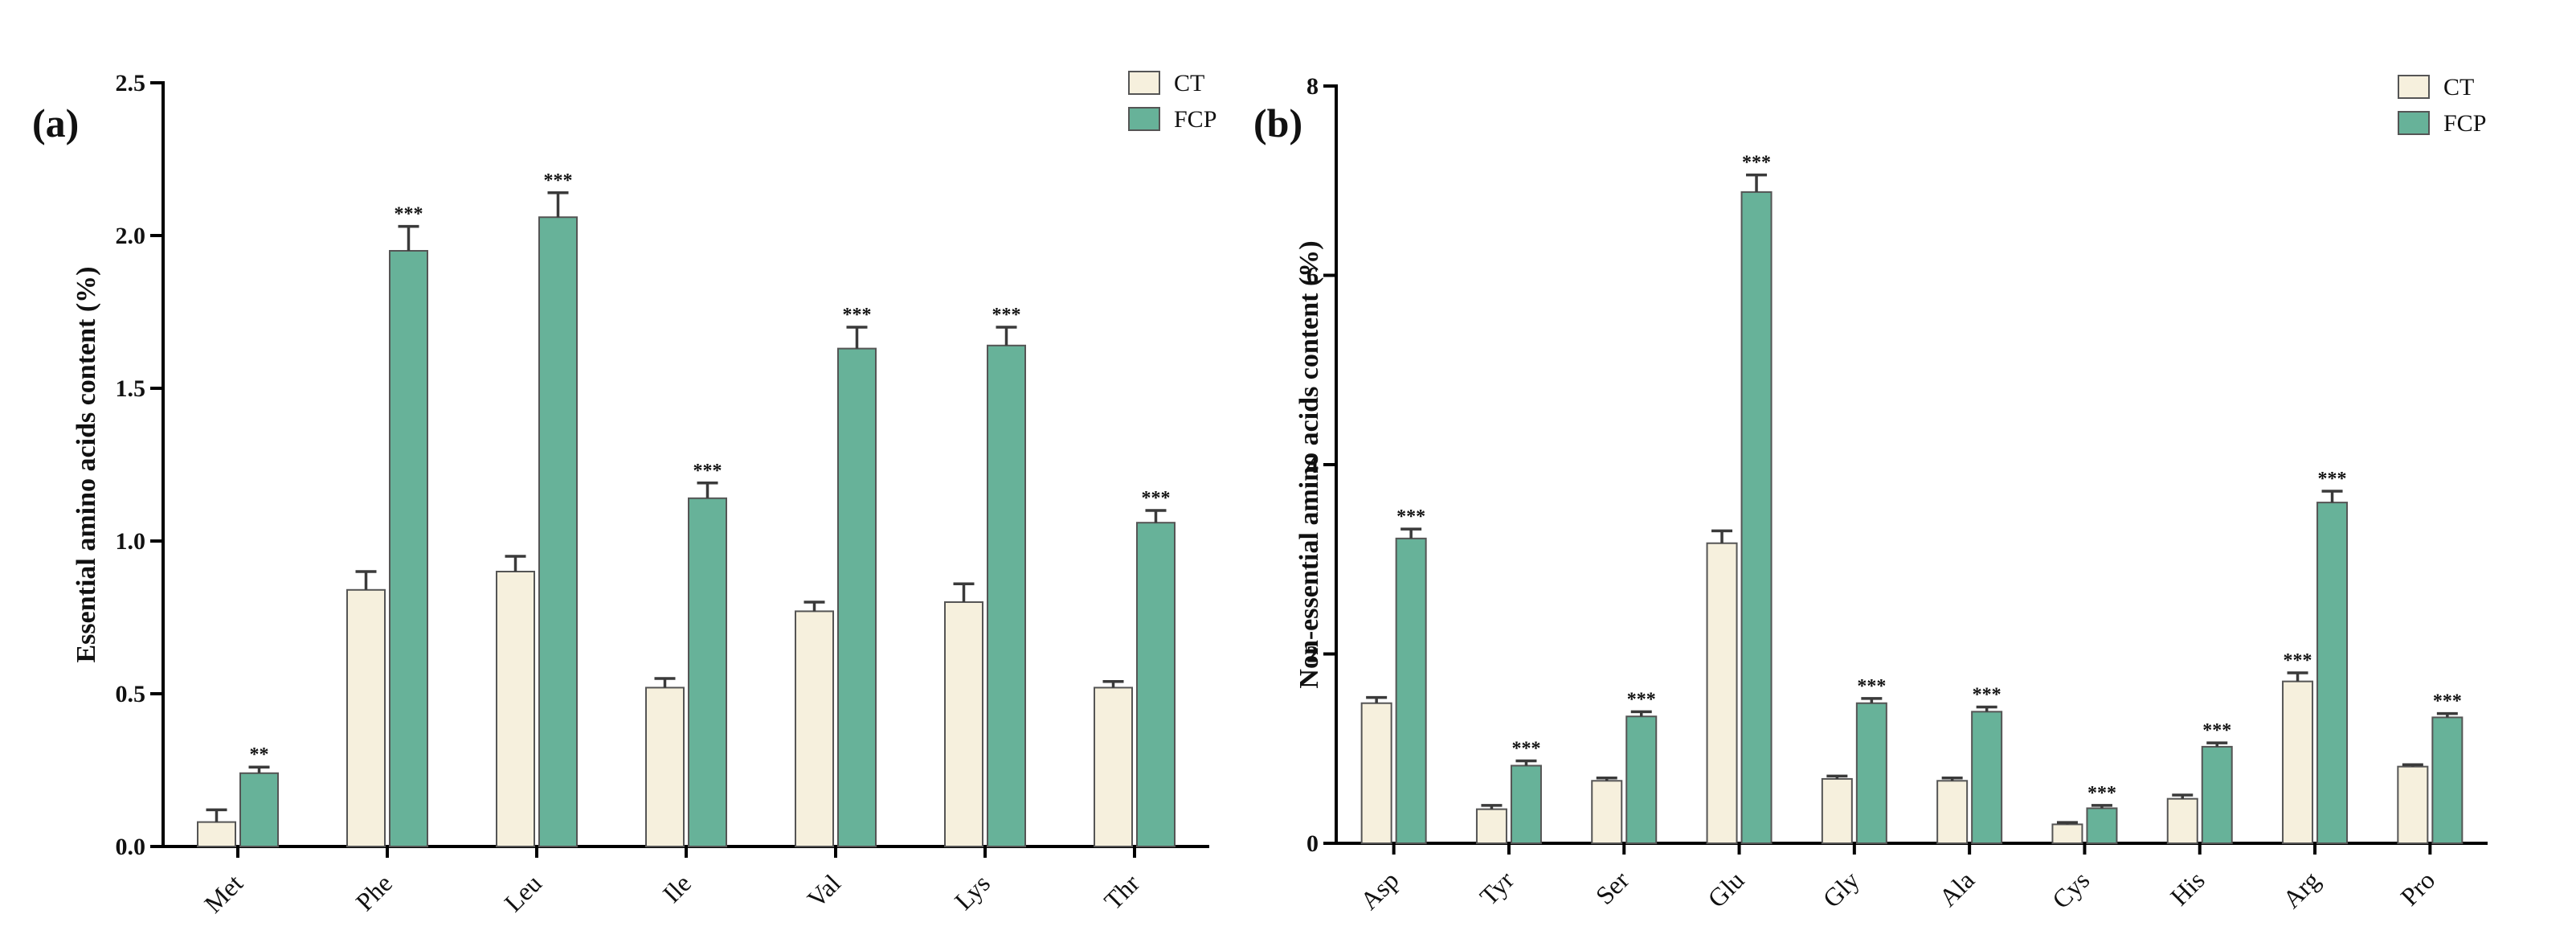 The height and width of the screenshot is (951, 2576). I want to click on x-category-label: Val, so click(824, 890).